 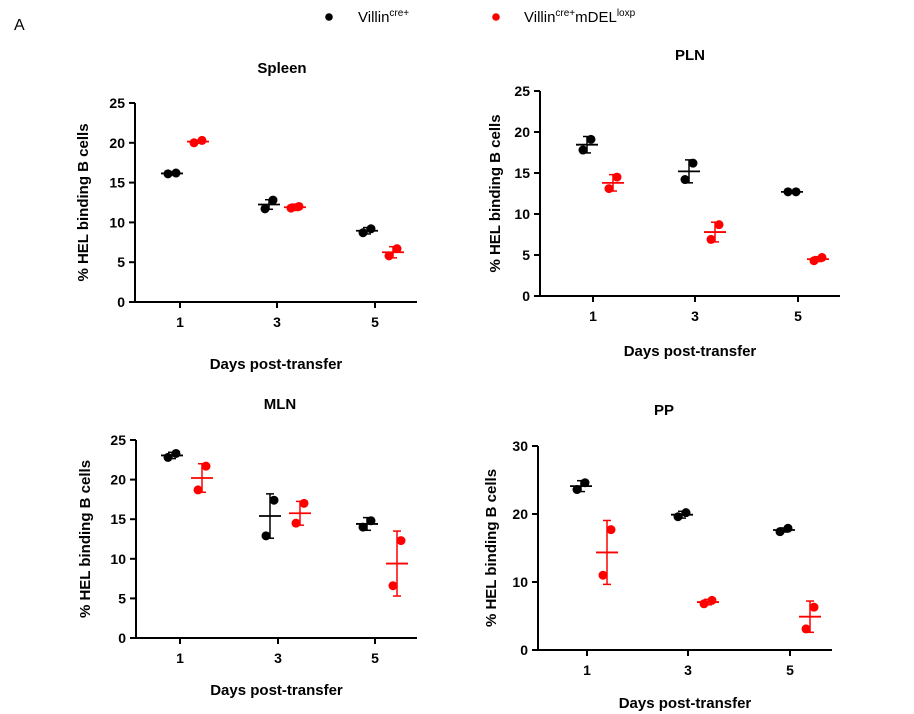 I want to click on panel-label: A, so click(x=19, y=25).